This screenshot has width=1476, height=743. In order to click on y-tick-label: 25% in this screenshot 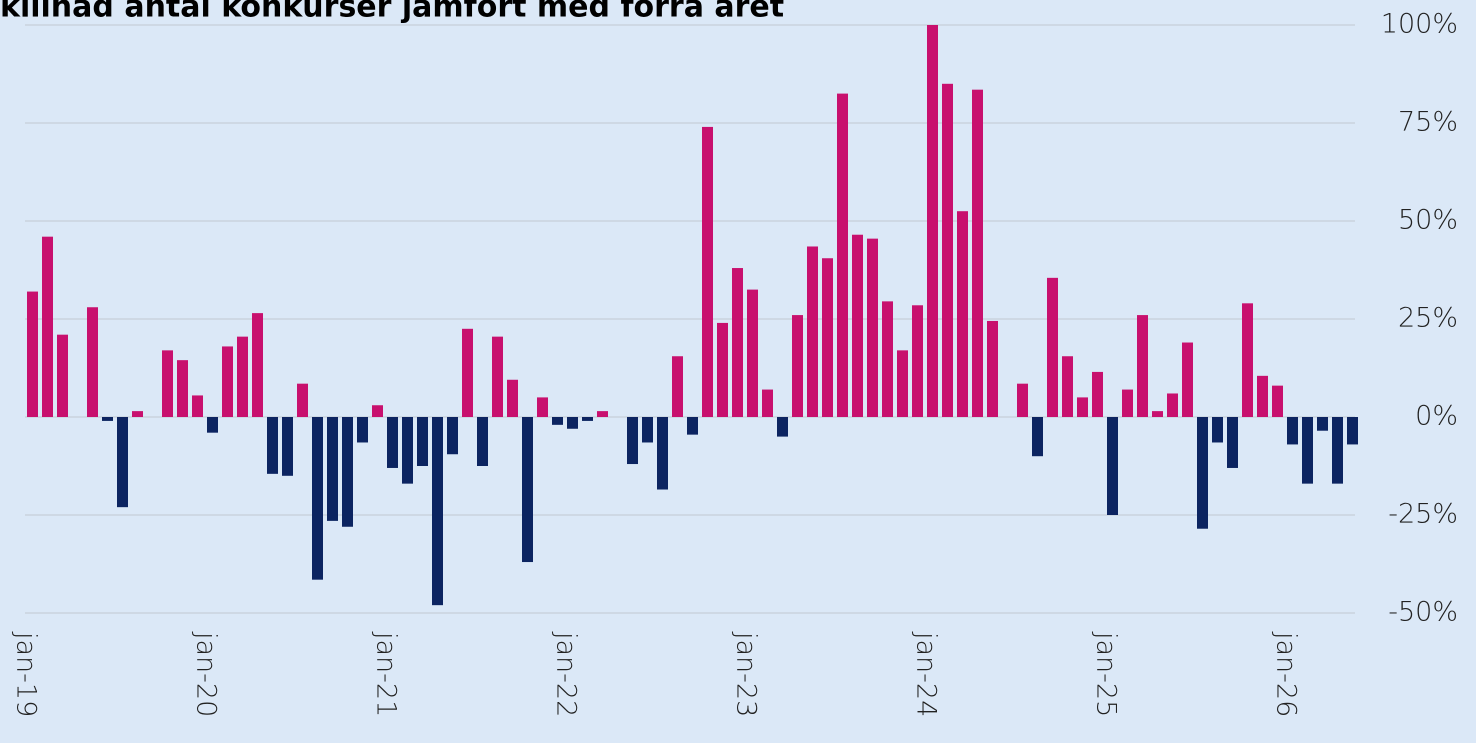, I will do `click(1428, 318)`.